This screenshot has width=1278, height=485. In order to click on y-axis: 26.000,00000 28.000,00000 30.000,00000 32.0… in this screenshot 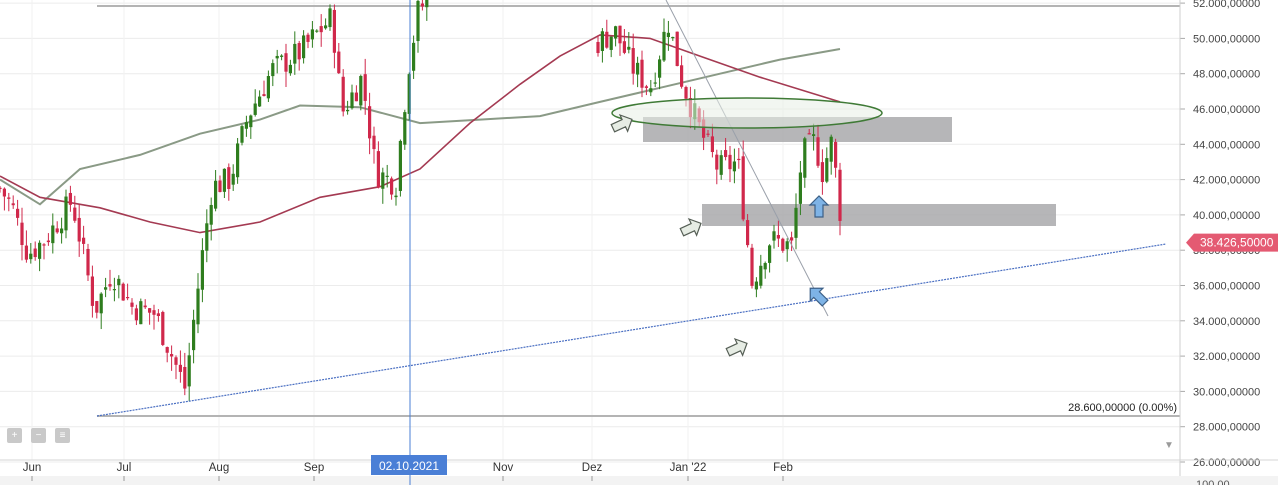, I will do `click(1219, 242)`.